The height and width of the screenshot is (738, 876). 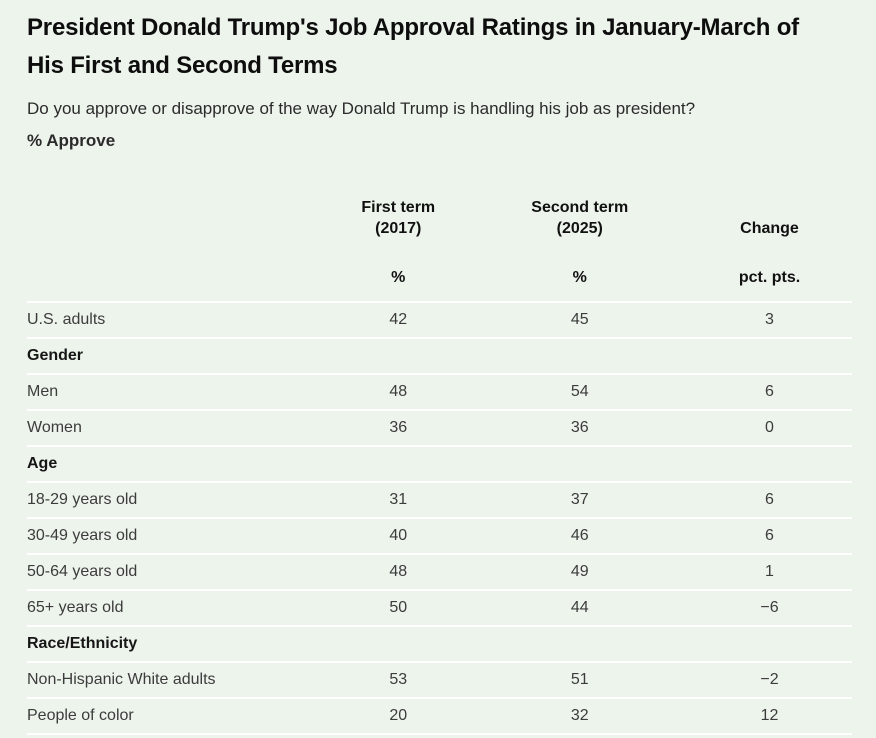 I want to click on second-term-value: 51, so click(x=579, y=680).